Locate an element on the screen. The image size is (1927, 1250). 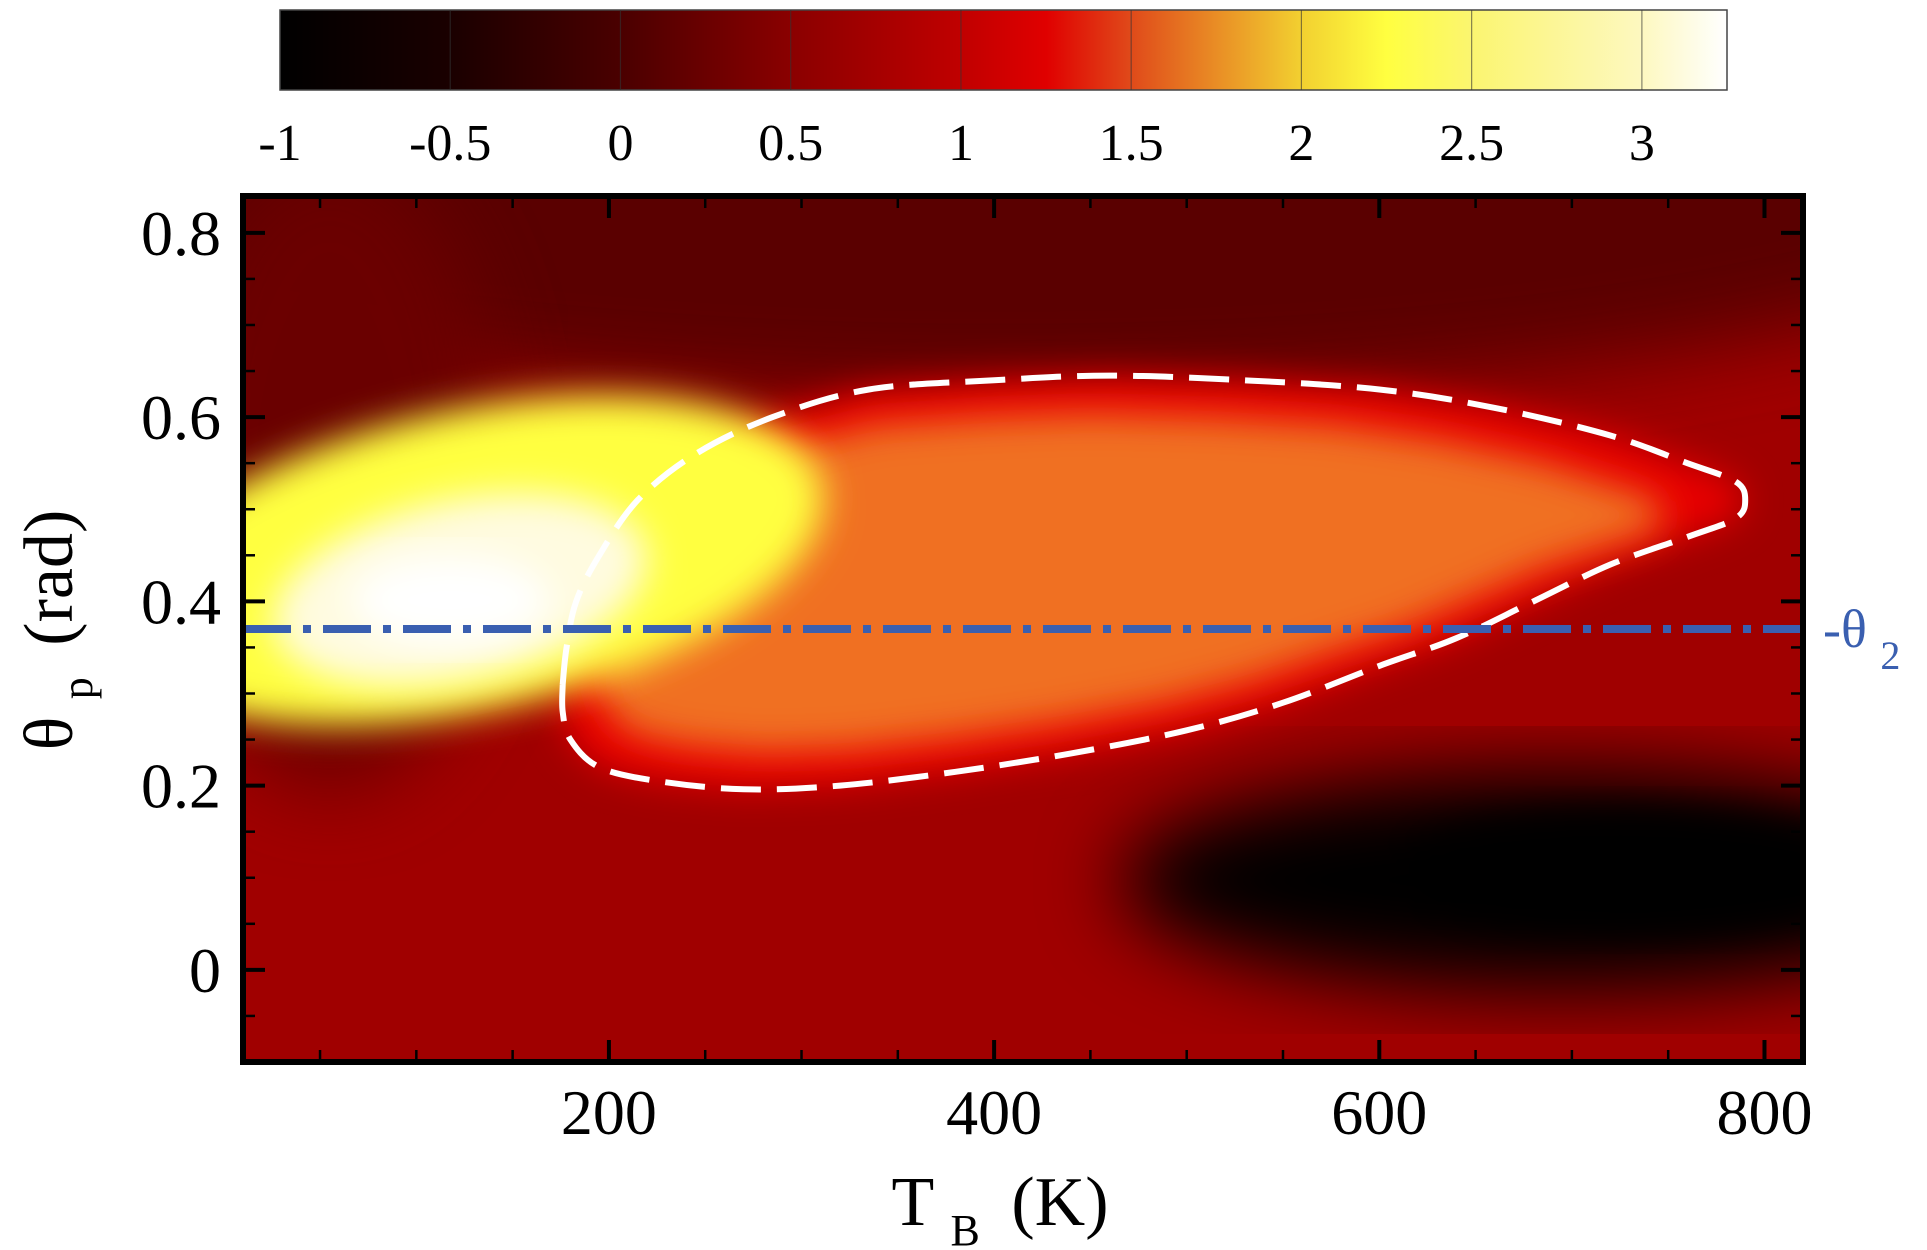
y-tick-label: 0.4 is located at coordinates (181, 601).